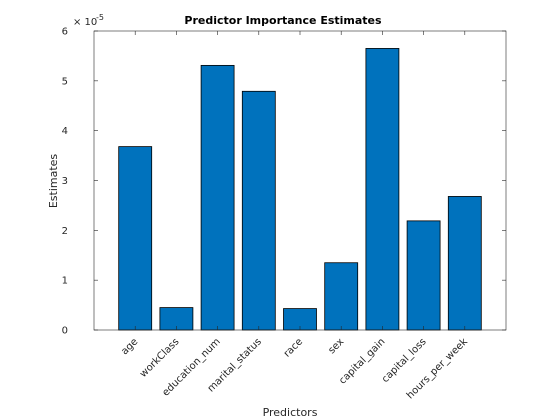 The height and width of the screenshot is (420, 560). I want to click on x-tick-label-race: race, so click(293, 347).